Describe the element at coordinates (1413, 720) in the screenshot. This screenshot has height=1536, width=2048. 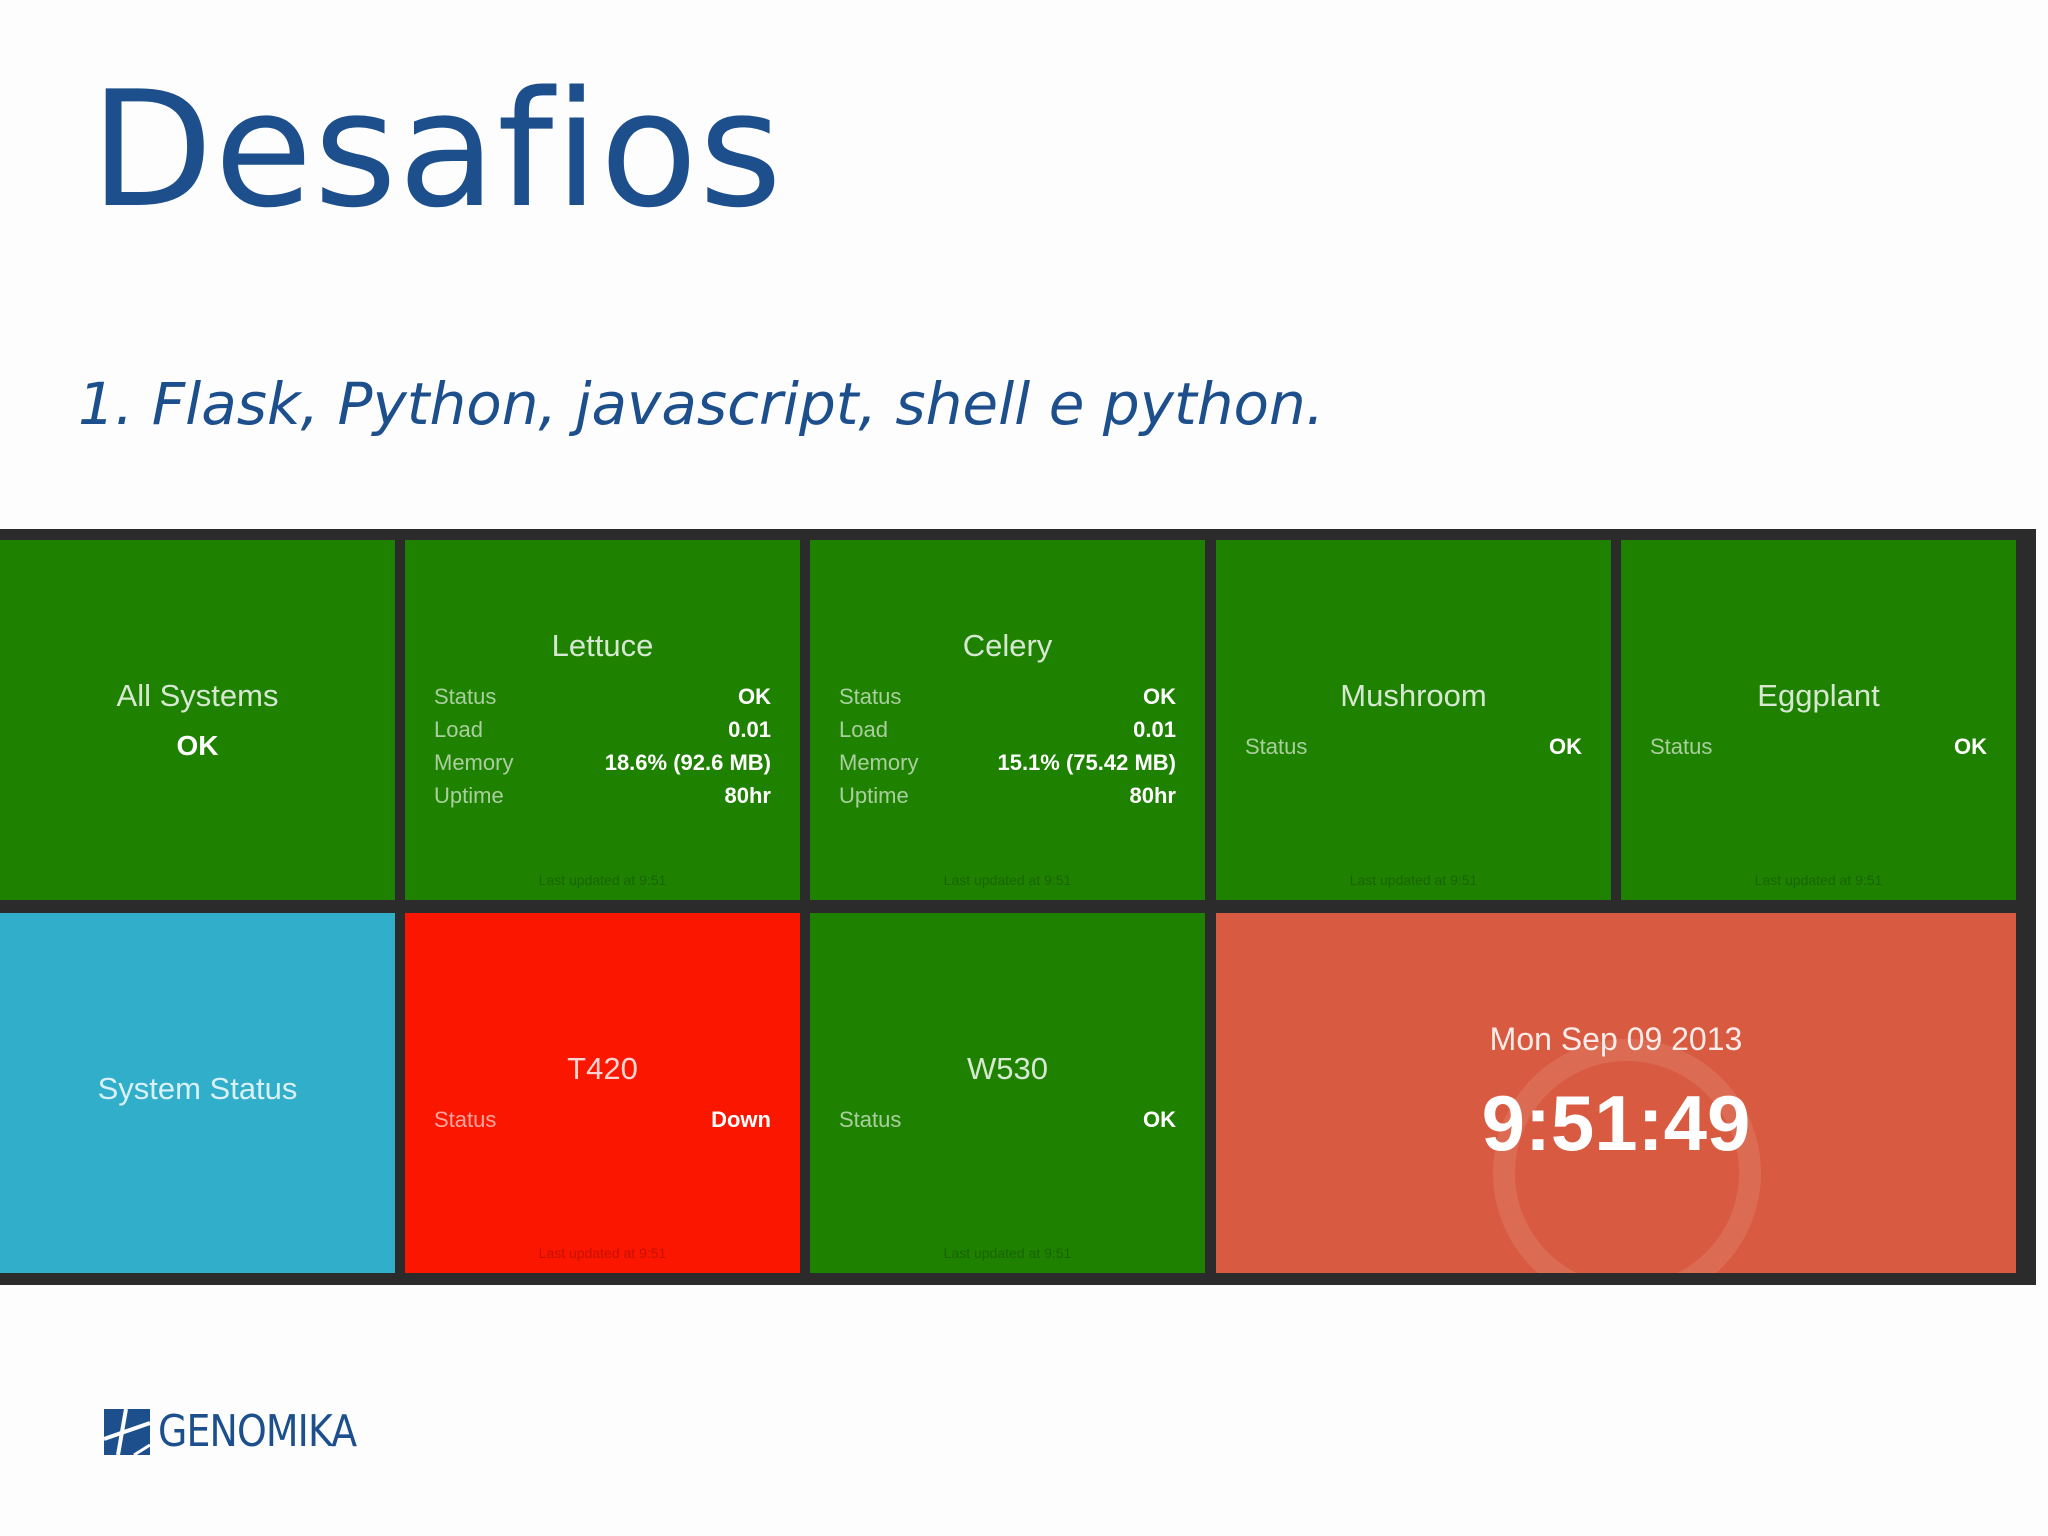
I see `tile-mushroom: Mushroom Status OK Last updated at 9:51` at that location.